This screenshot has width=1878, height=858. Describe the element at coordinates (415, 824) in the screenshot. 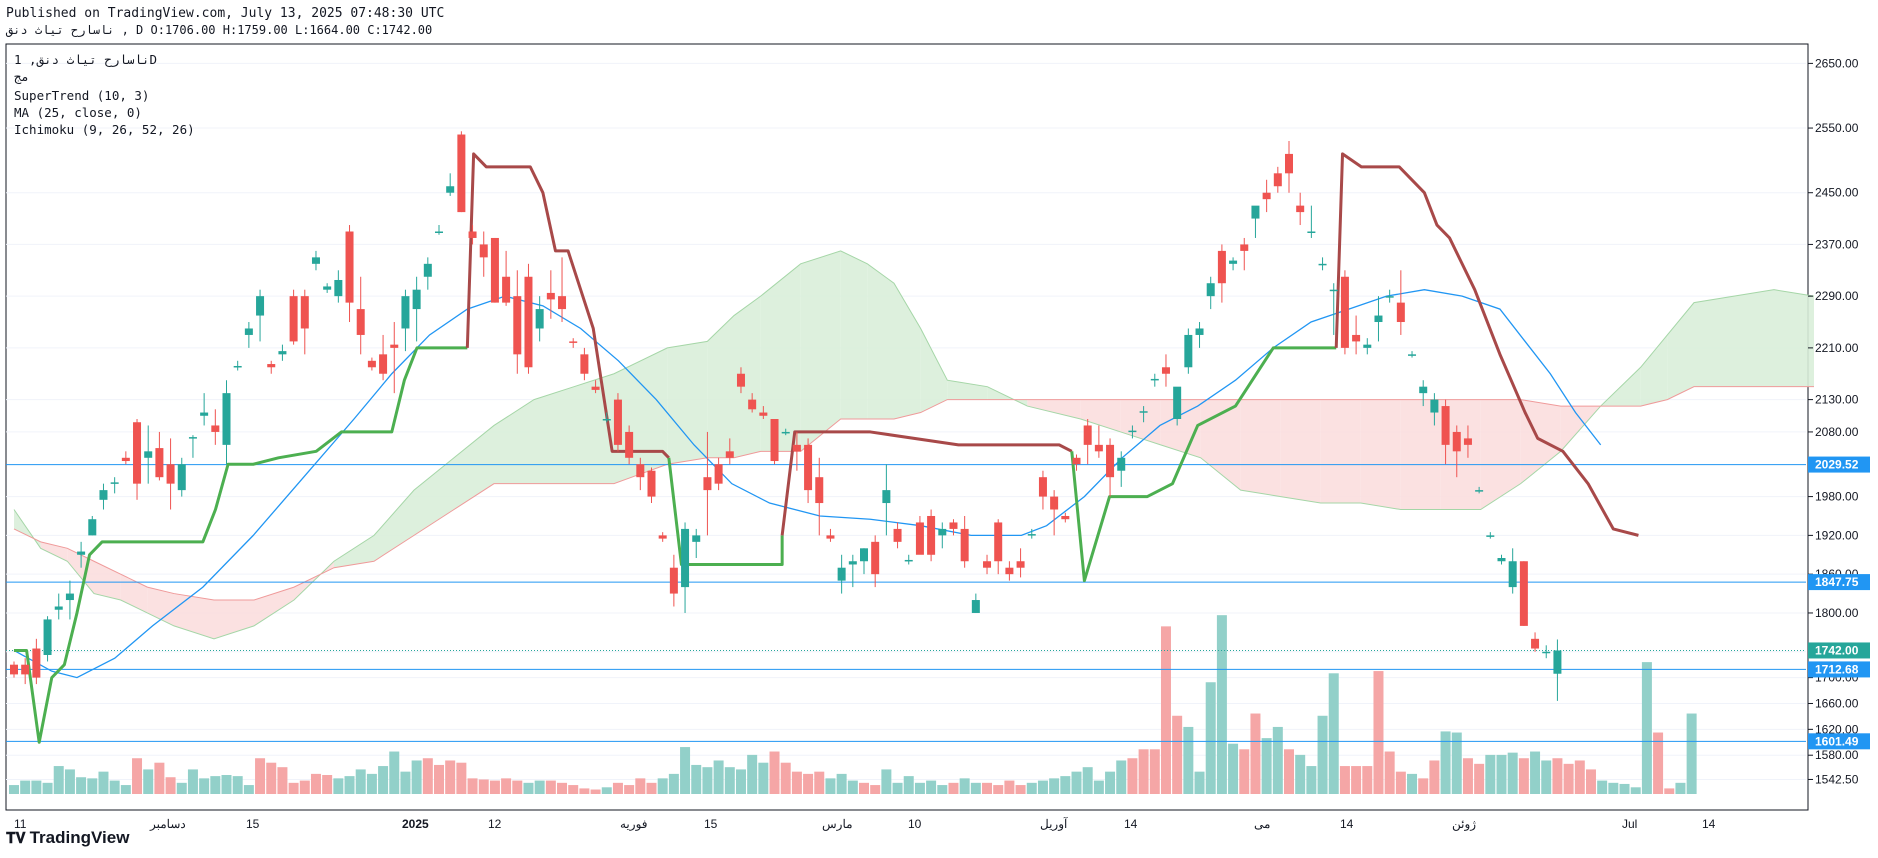

I see `x-tick-label: 2025` at that location.